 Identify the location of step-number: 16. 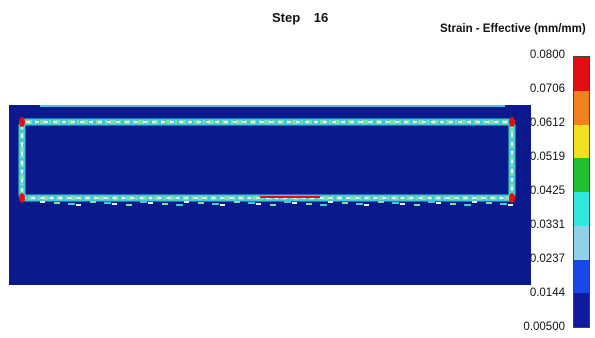
(321, 17).